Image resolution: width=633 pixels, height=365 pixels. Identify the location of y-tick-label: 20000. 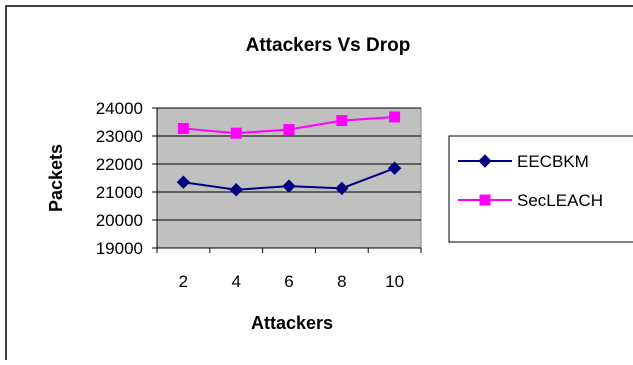
(119, 220).